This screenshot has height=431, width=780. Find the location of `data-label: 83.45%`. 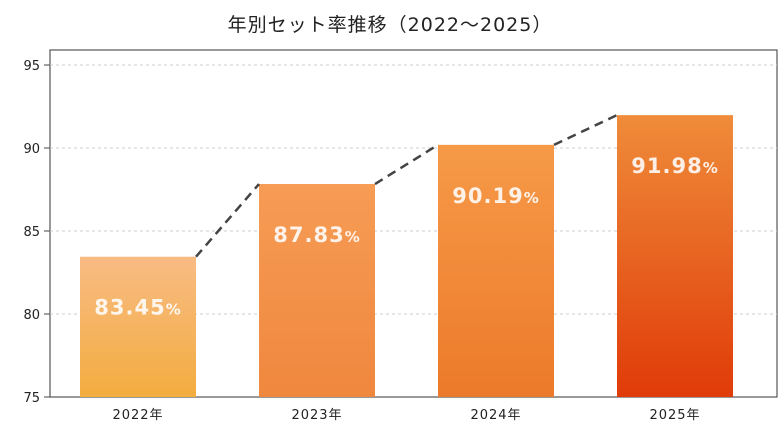

data-label: 83.45% is located at coordinates (137, 308).